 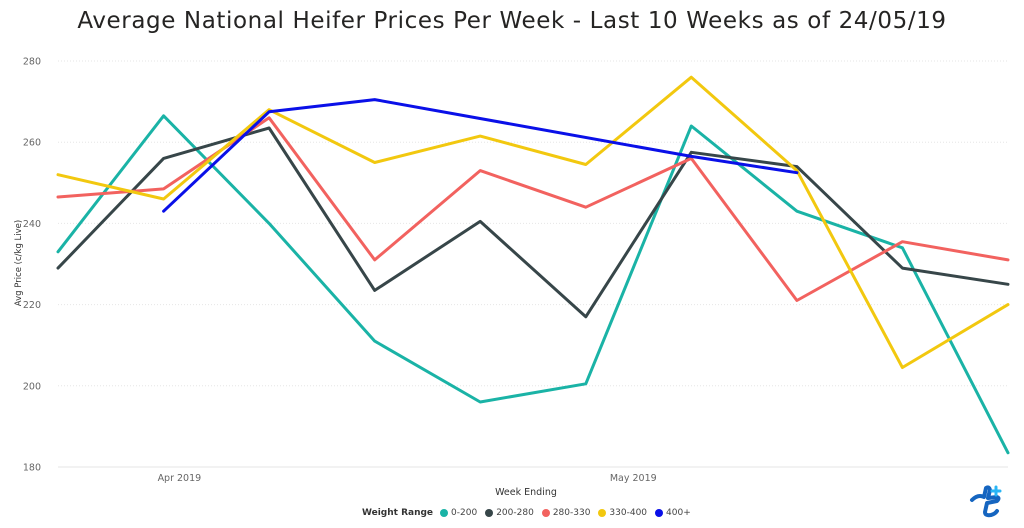 I want to click on legend-item-200-280: 200-280, so click(x=509, y=513).